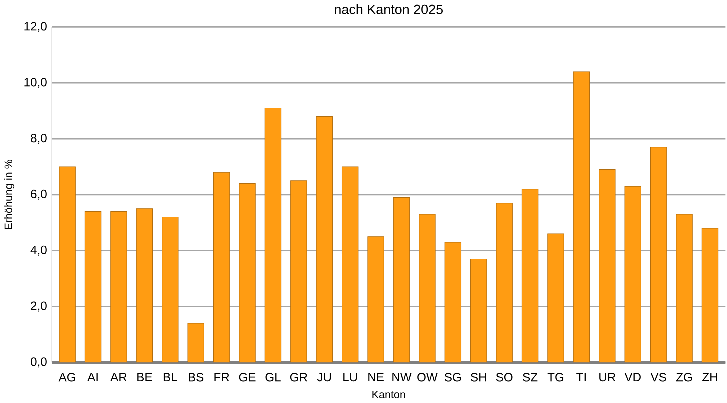 This screenshot has height=403, width=727. Describe the element at coordinates (376, 377) in the screenshot. I see `x-tick-label: NE` at that location.